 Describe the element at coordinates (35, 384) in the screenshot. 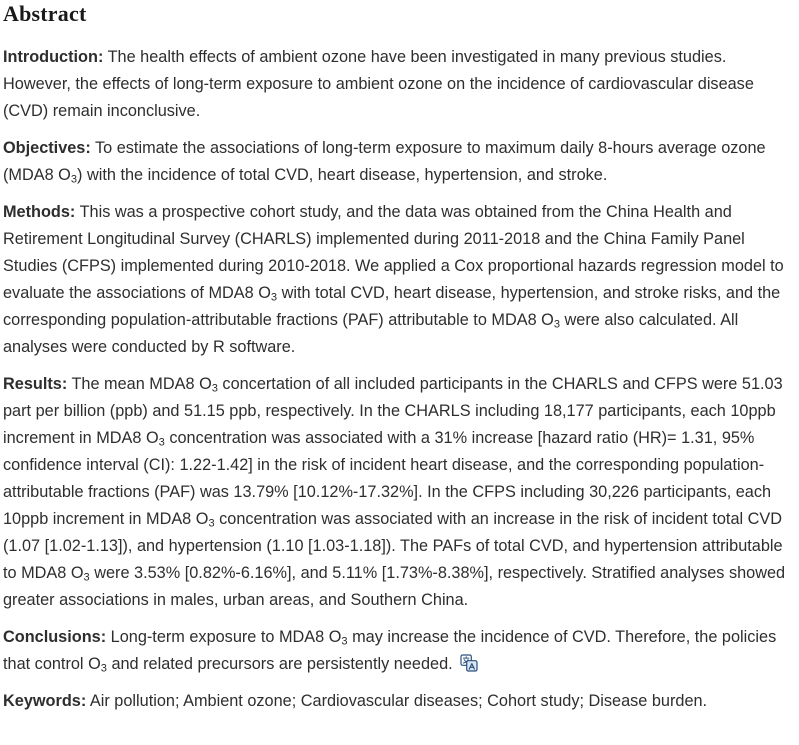

I see `paragraph-label-results: Results:` at that location.